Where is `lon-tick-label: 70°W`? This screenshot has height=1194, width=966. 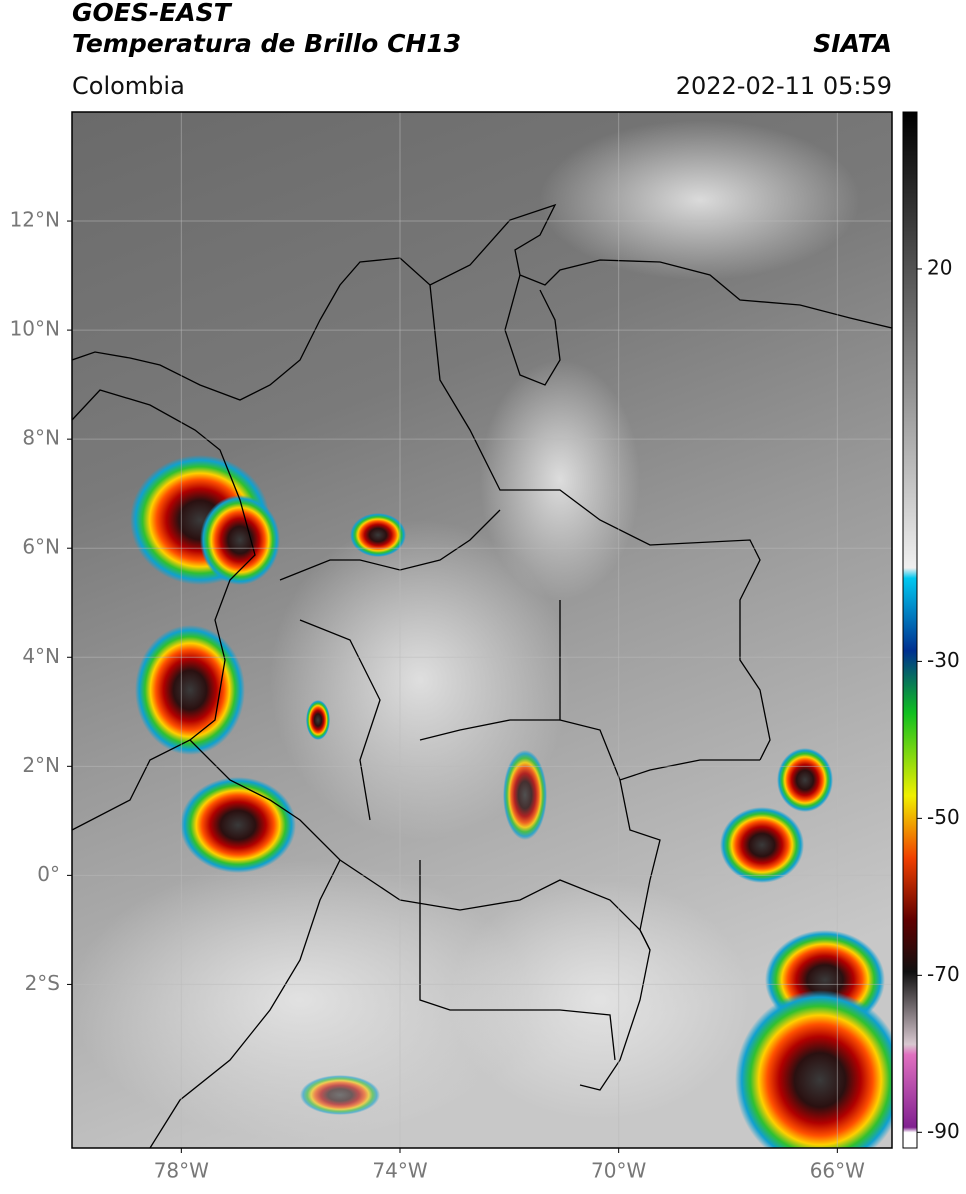
lon-tick-label: 70°W is located at coordinates (618, 1171).